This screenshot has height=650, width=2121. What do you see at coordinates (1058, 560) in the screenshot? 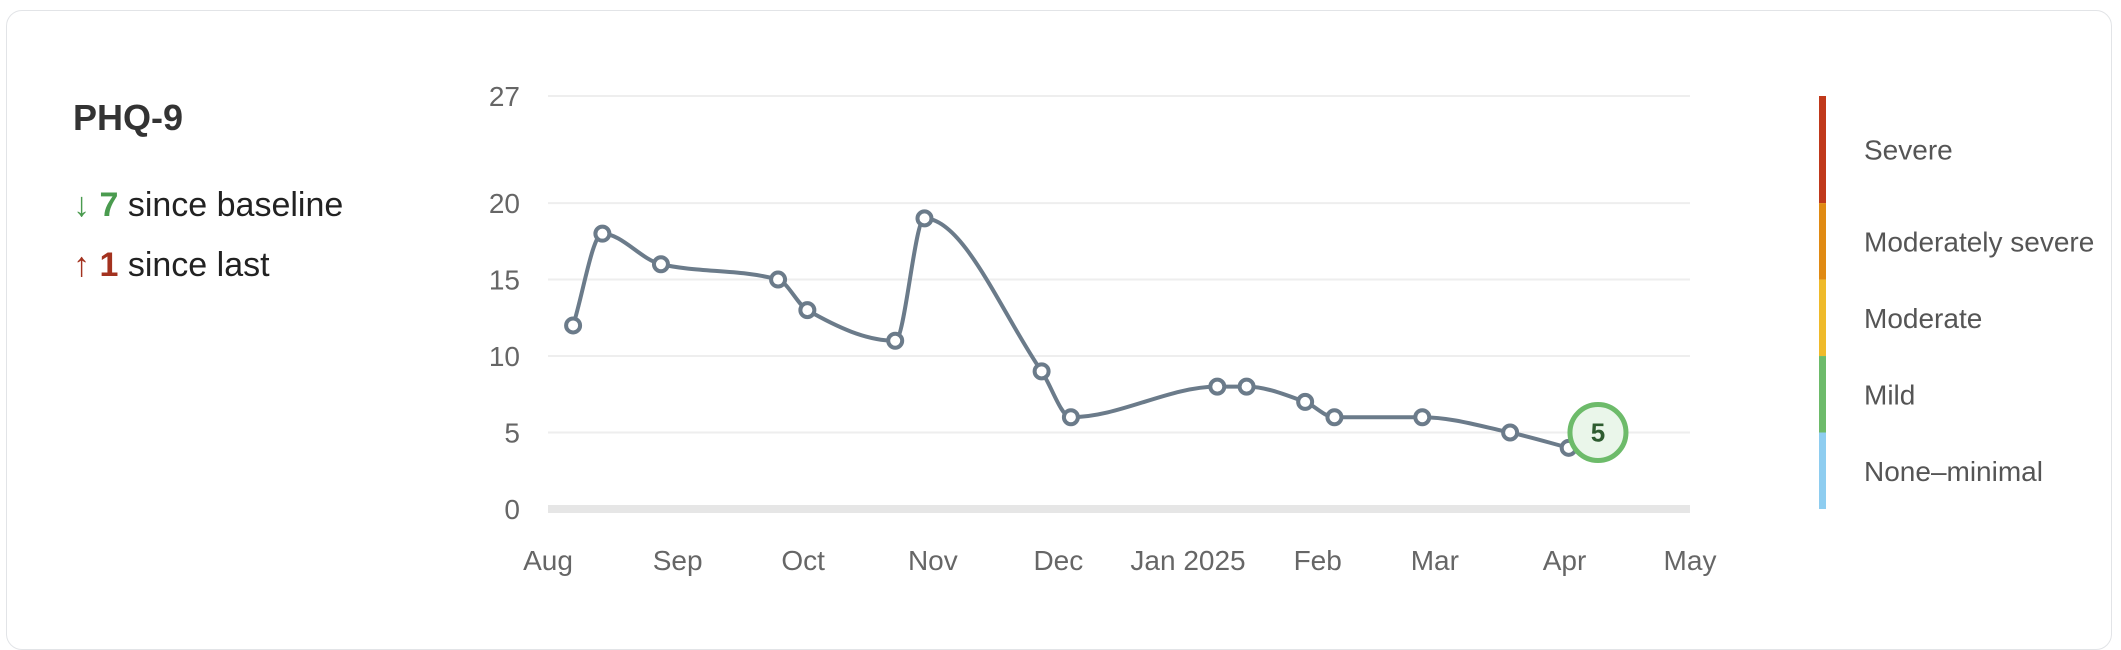
I see `x-tick-label: Dec` at bounding box center [1058, 560].